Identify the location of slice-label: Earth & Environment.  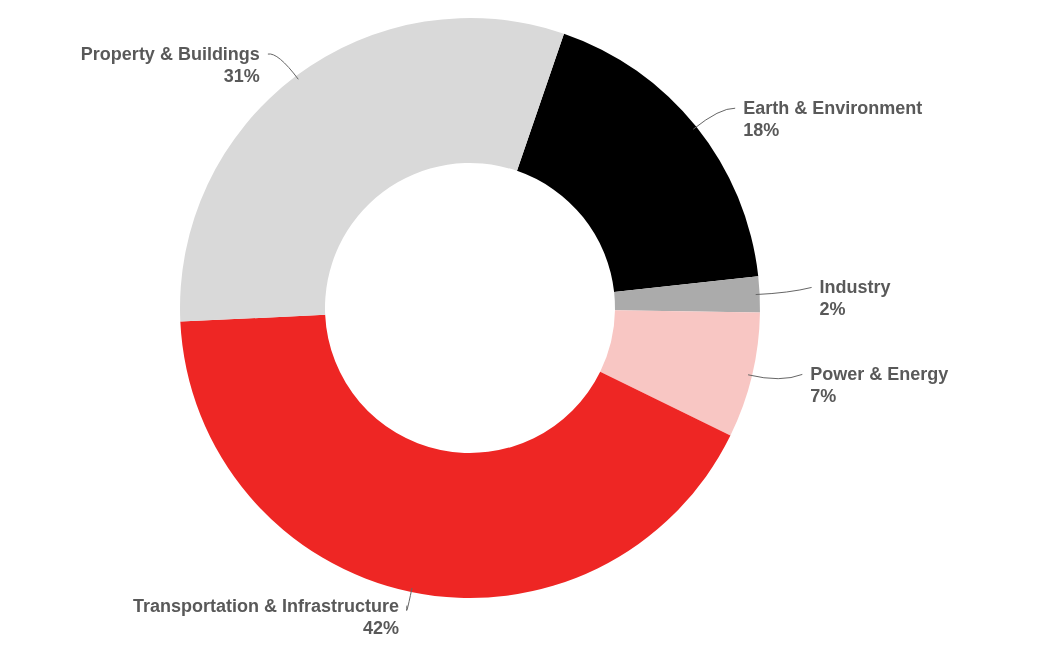
(833, 108).